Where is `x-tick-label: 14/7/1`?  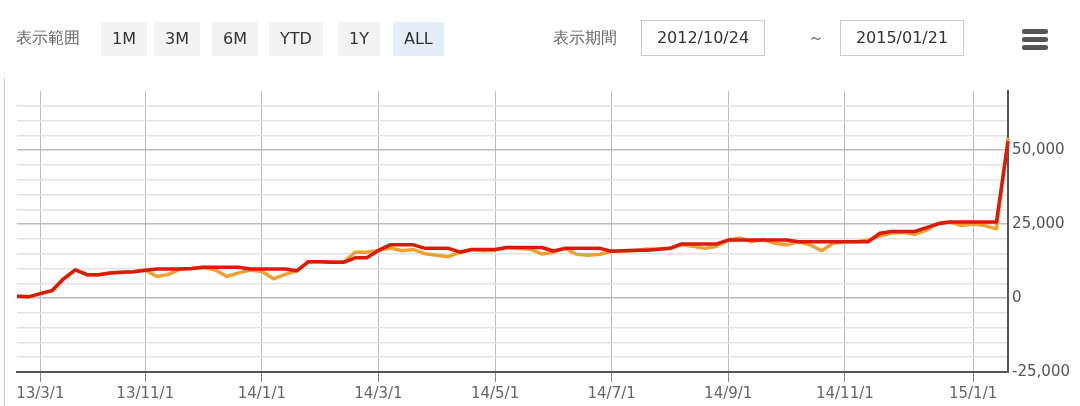
x-tick-label: 14/7/1 is located at coordinates (611, 392).